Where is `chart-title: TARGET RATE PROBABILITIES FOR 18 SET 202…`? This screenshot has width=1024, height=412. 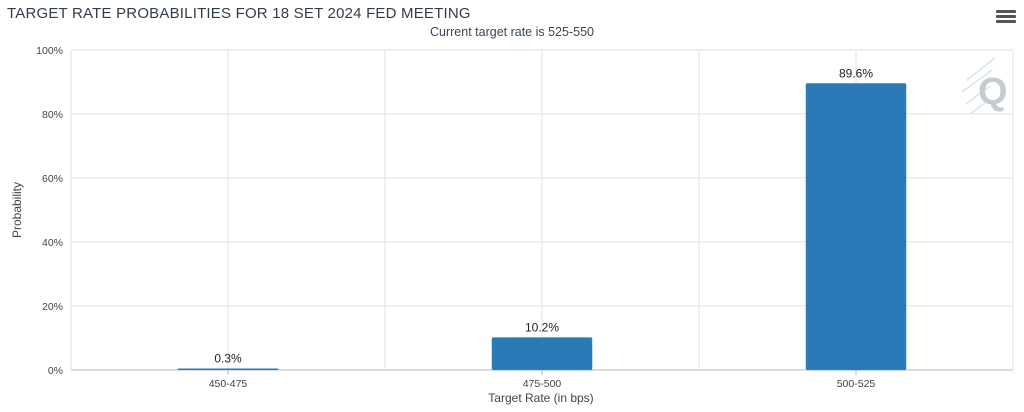
chart-title: TARGET RATE PROBABILITIES FOR 18 SET 202… is located at coordinates (239, 13).